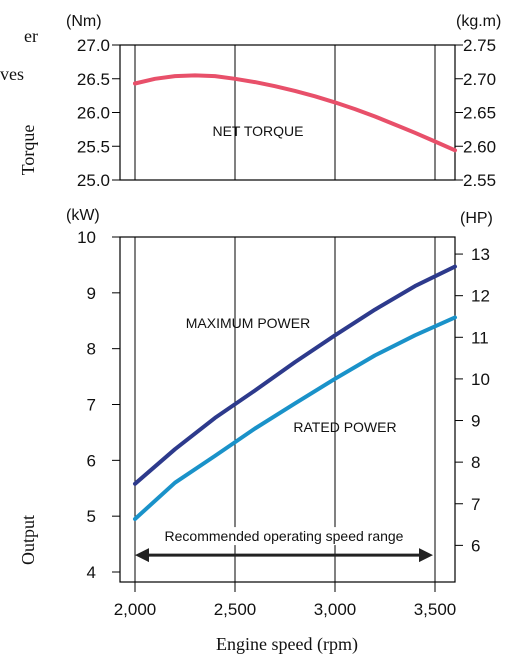  I want to click on range-label: Recommended operating speed range, so click(284, 536).